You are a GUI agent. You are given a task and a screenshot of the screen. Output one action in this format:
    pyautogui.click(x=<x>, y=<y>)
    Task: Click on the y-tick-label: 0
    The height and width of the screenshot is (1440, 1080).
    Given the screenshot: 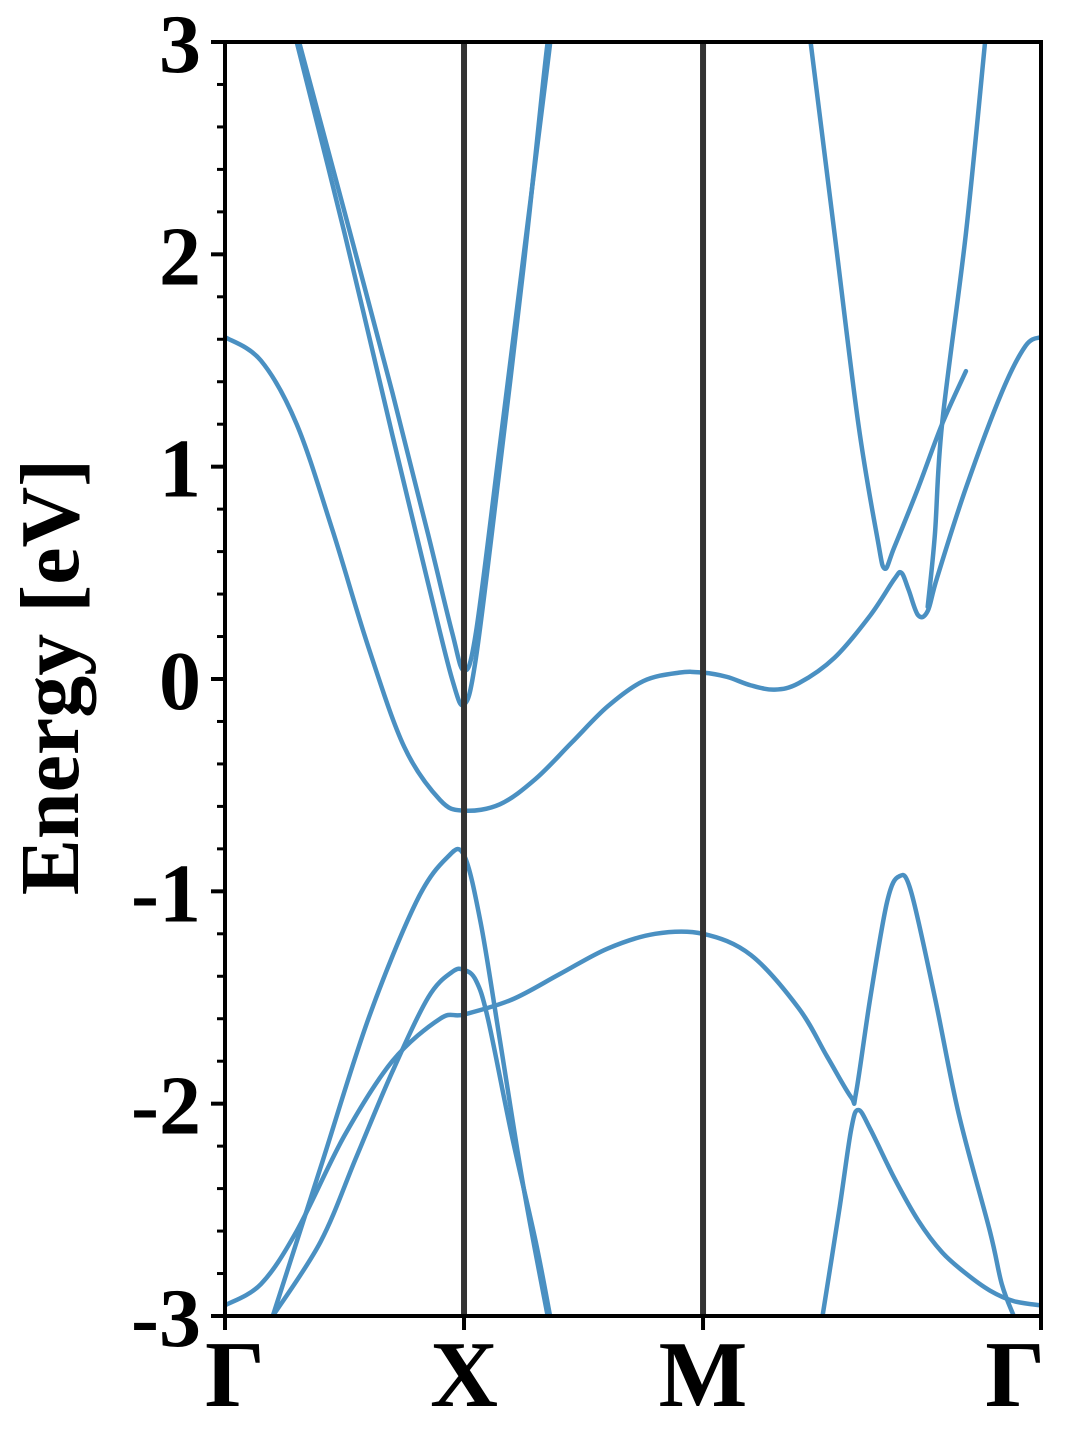 What is the action you would take?
    pyautogui.click(x=180, y=681)
    